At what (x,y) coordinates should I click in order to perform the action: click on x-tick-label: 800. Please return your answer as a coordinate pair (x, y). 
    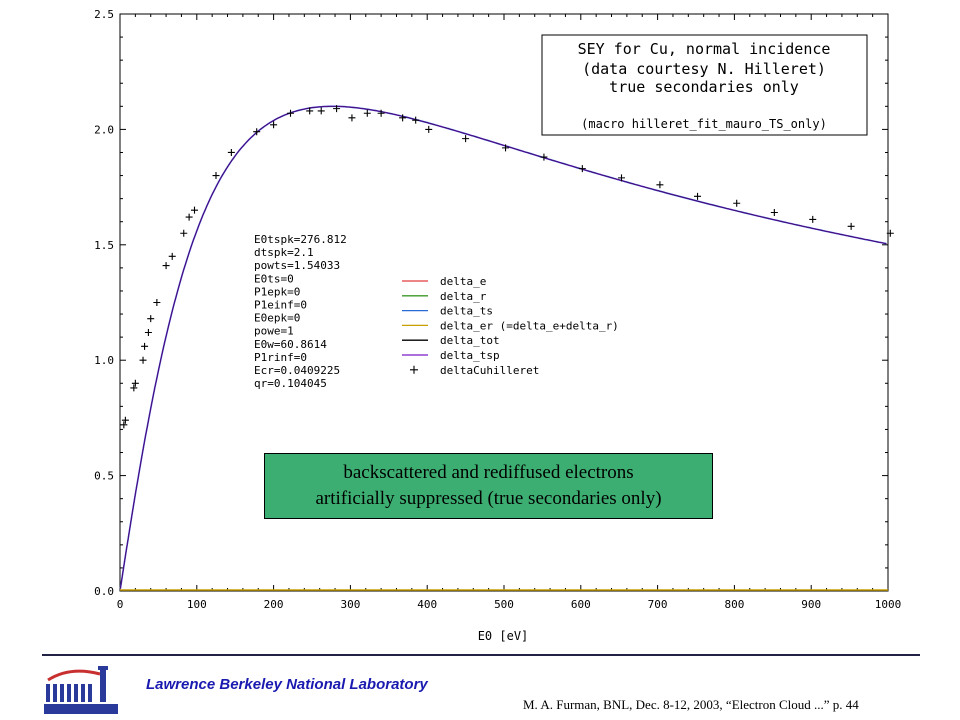
    Looking at the image, I should click on (734, 604).